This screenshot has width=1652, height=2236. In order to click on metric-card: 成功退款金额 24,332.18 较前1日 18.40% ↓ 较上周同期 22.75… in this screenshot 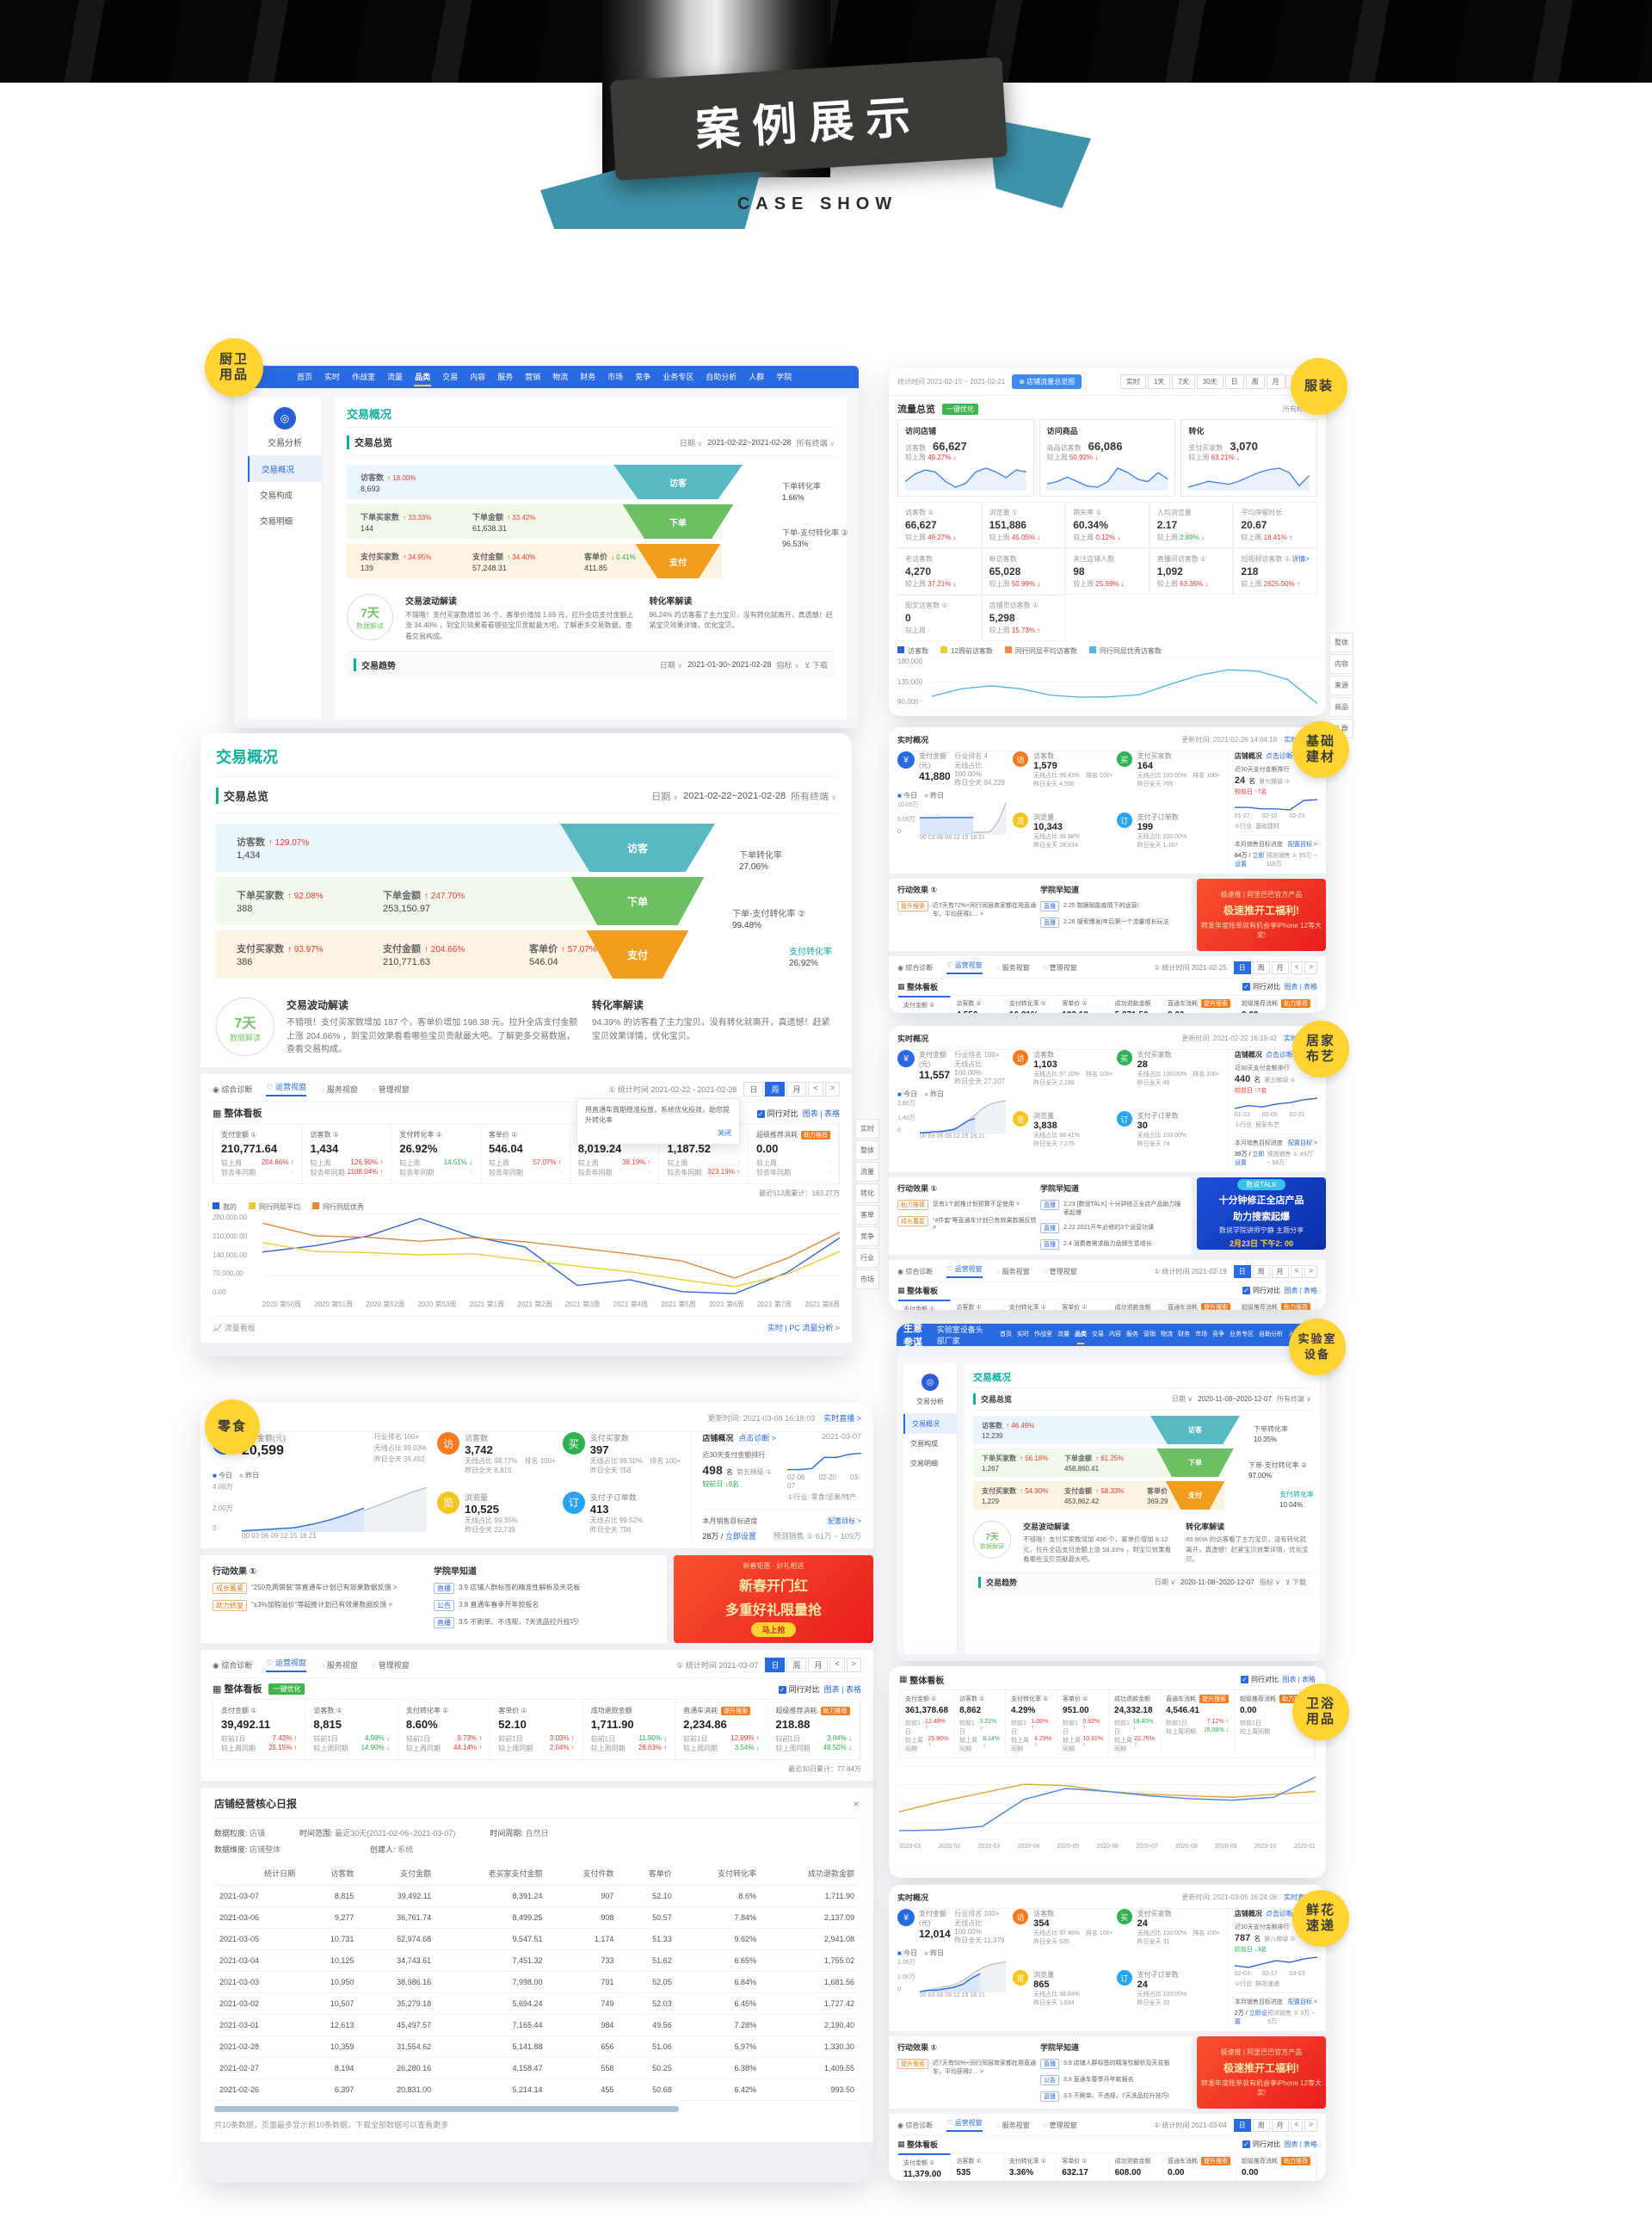, I will do `click(1135, 1723)`.